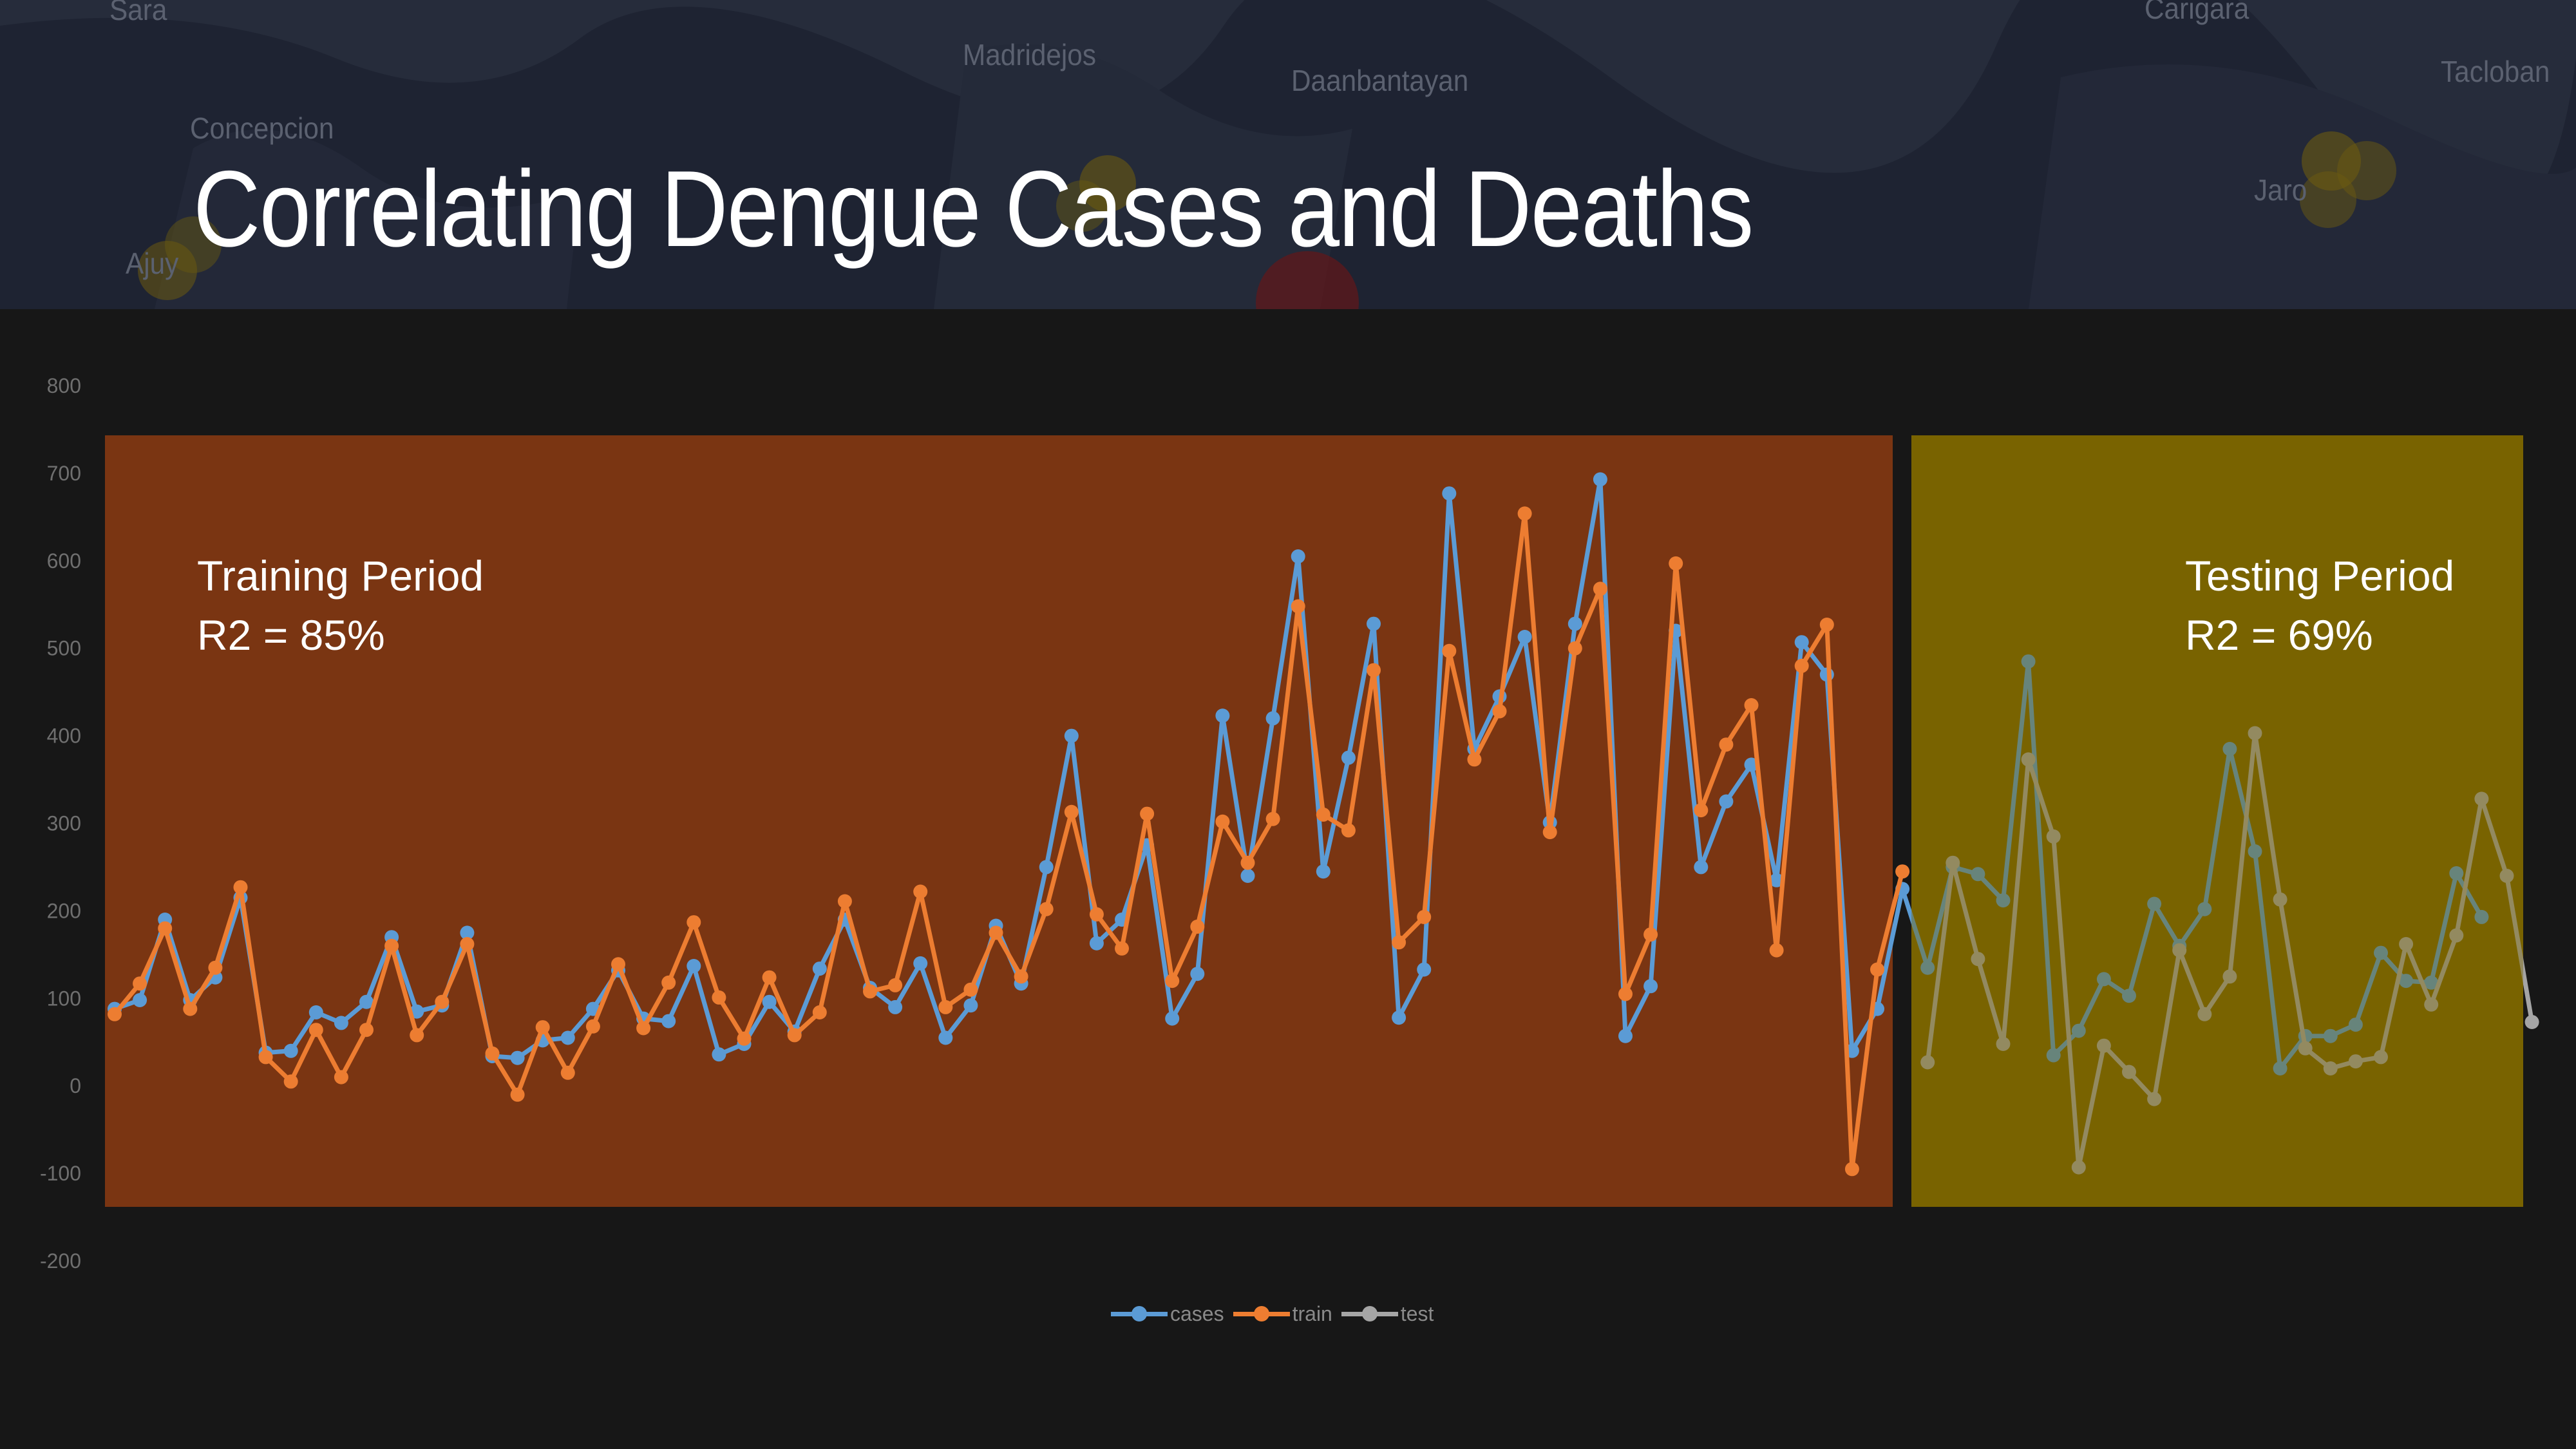  Describe the element at coordinates (2279, 635) in the screenshot. I see `testing-r2-label: R2 = 69%` at that location.